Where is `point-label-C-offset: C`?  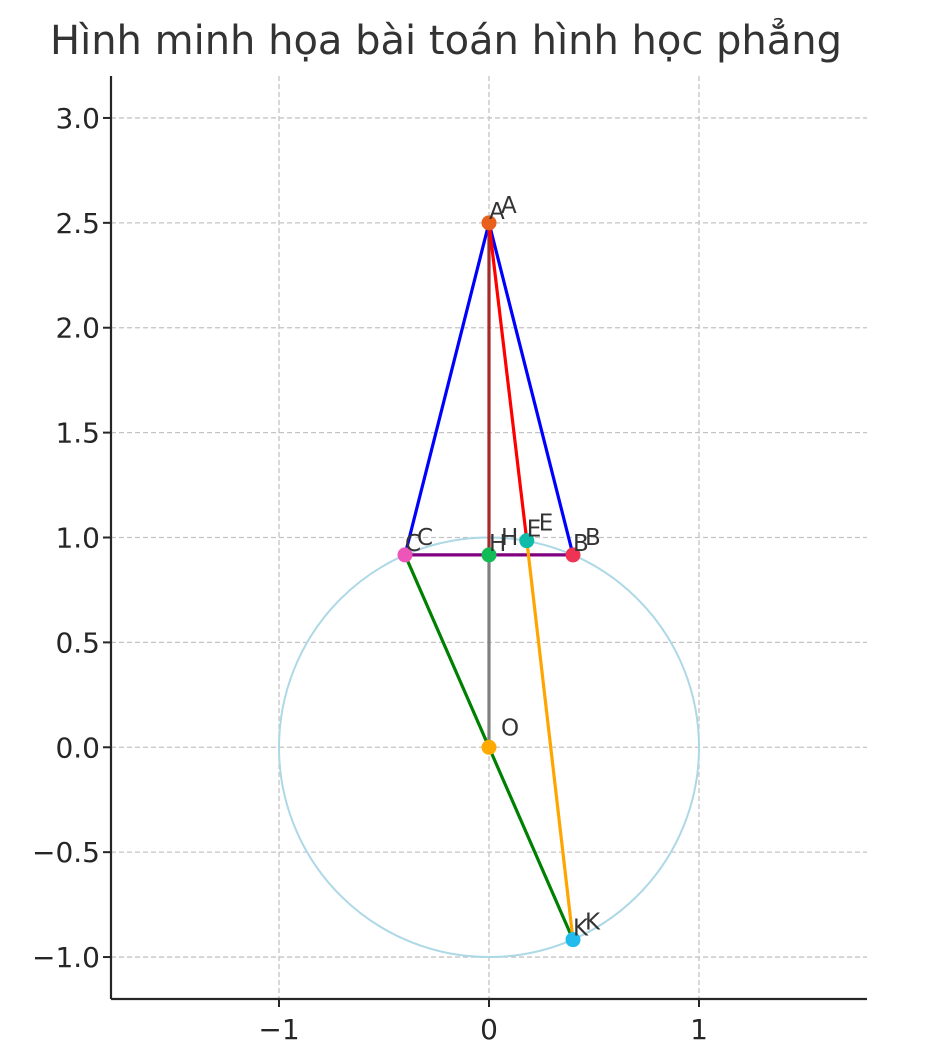
point-label-C-offset: C is located at coordinates (425, 538).